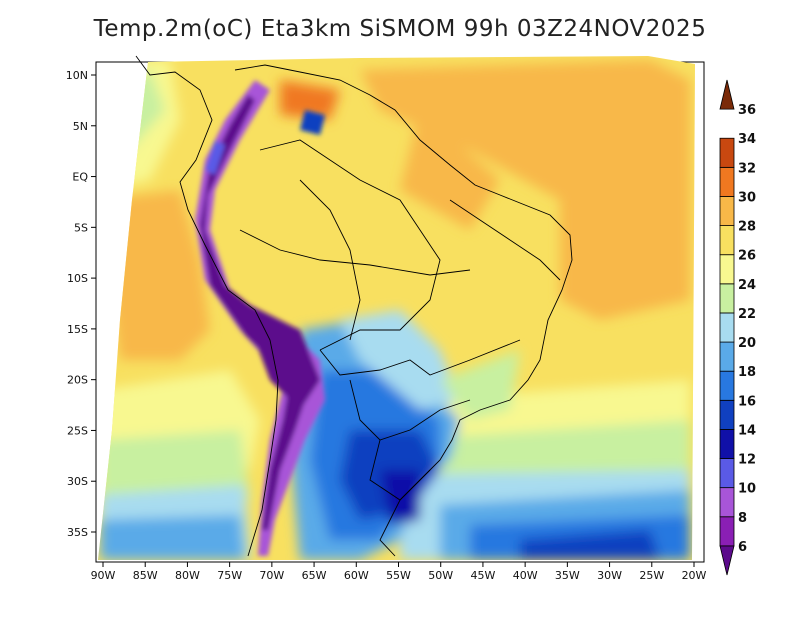 The width and height of the screenshot is (800, 618). Describe the element at coordinates (525, 575) in the screenshot. I see `lon-tick-label: 40W` at that location.